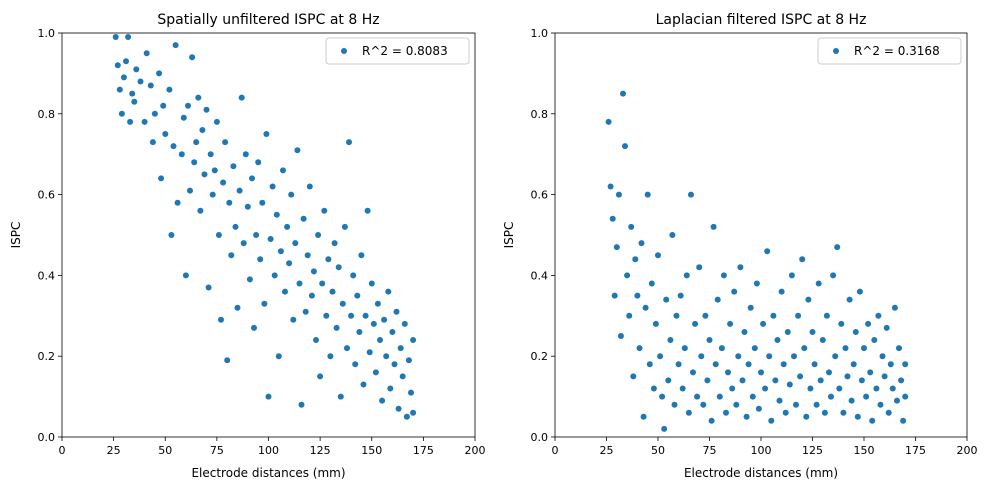  I want to click on y-tick-label: 0.8, so click(47, 114).